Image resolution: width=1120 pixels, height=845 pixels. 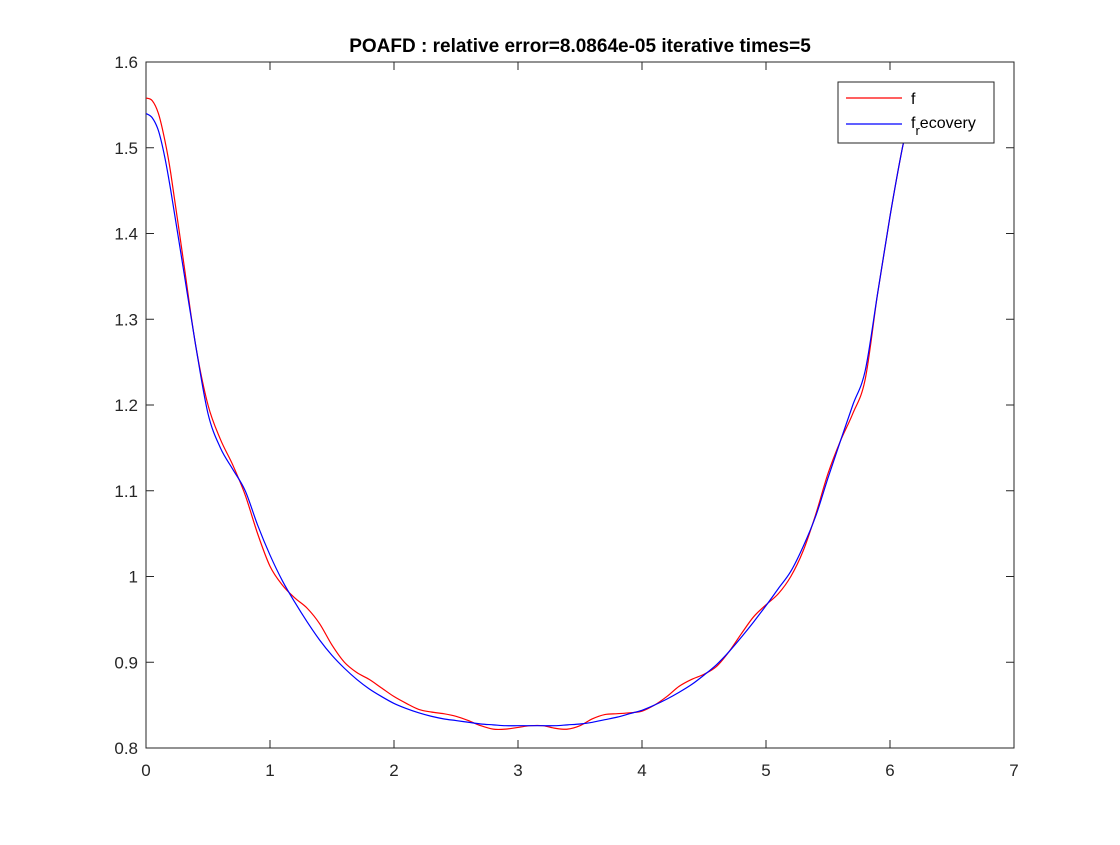 What do you see at coordinates (913, 99) in the screenshot?
I see `legend-label-f: f` at bounding box center [913, 99].